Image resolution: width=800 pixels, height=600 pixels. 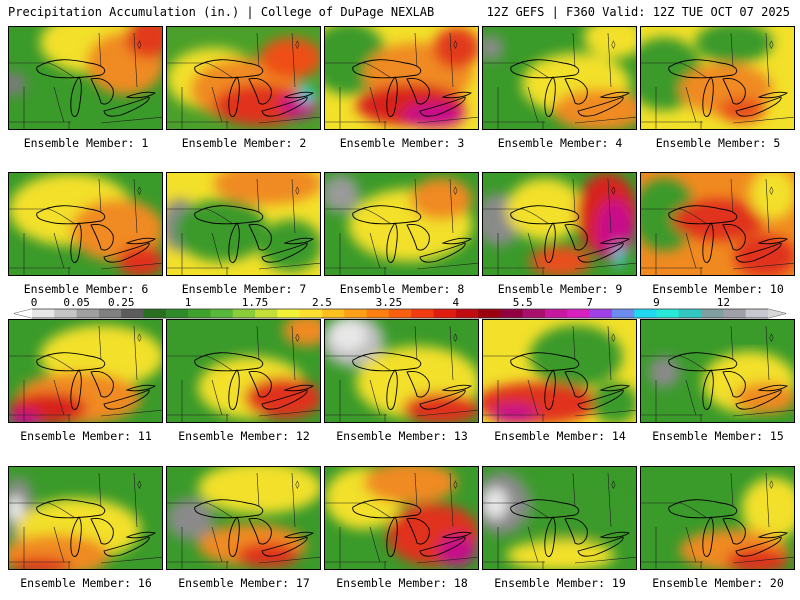 What do you see at coordinates (718, 436) in the screenshot?
I see `ensemble-member-label: Ensemble Member: 15` at bounding box center [718, 436].